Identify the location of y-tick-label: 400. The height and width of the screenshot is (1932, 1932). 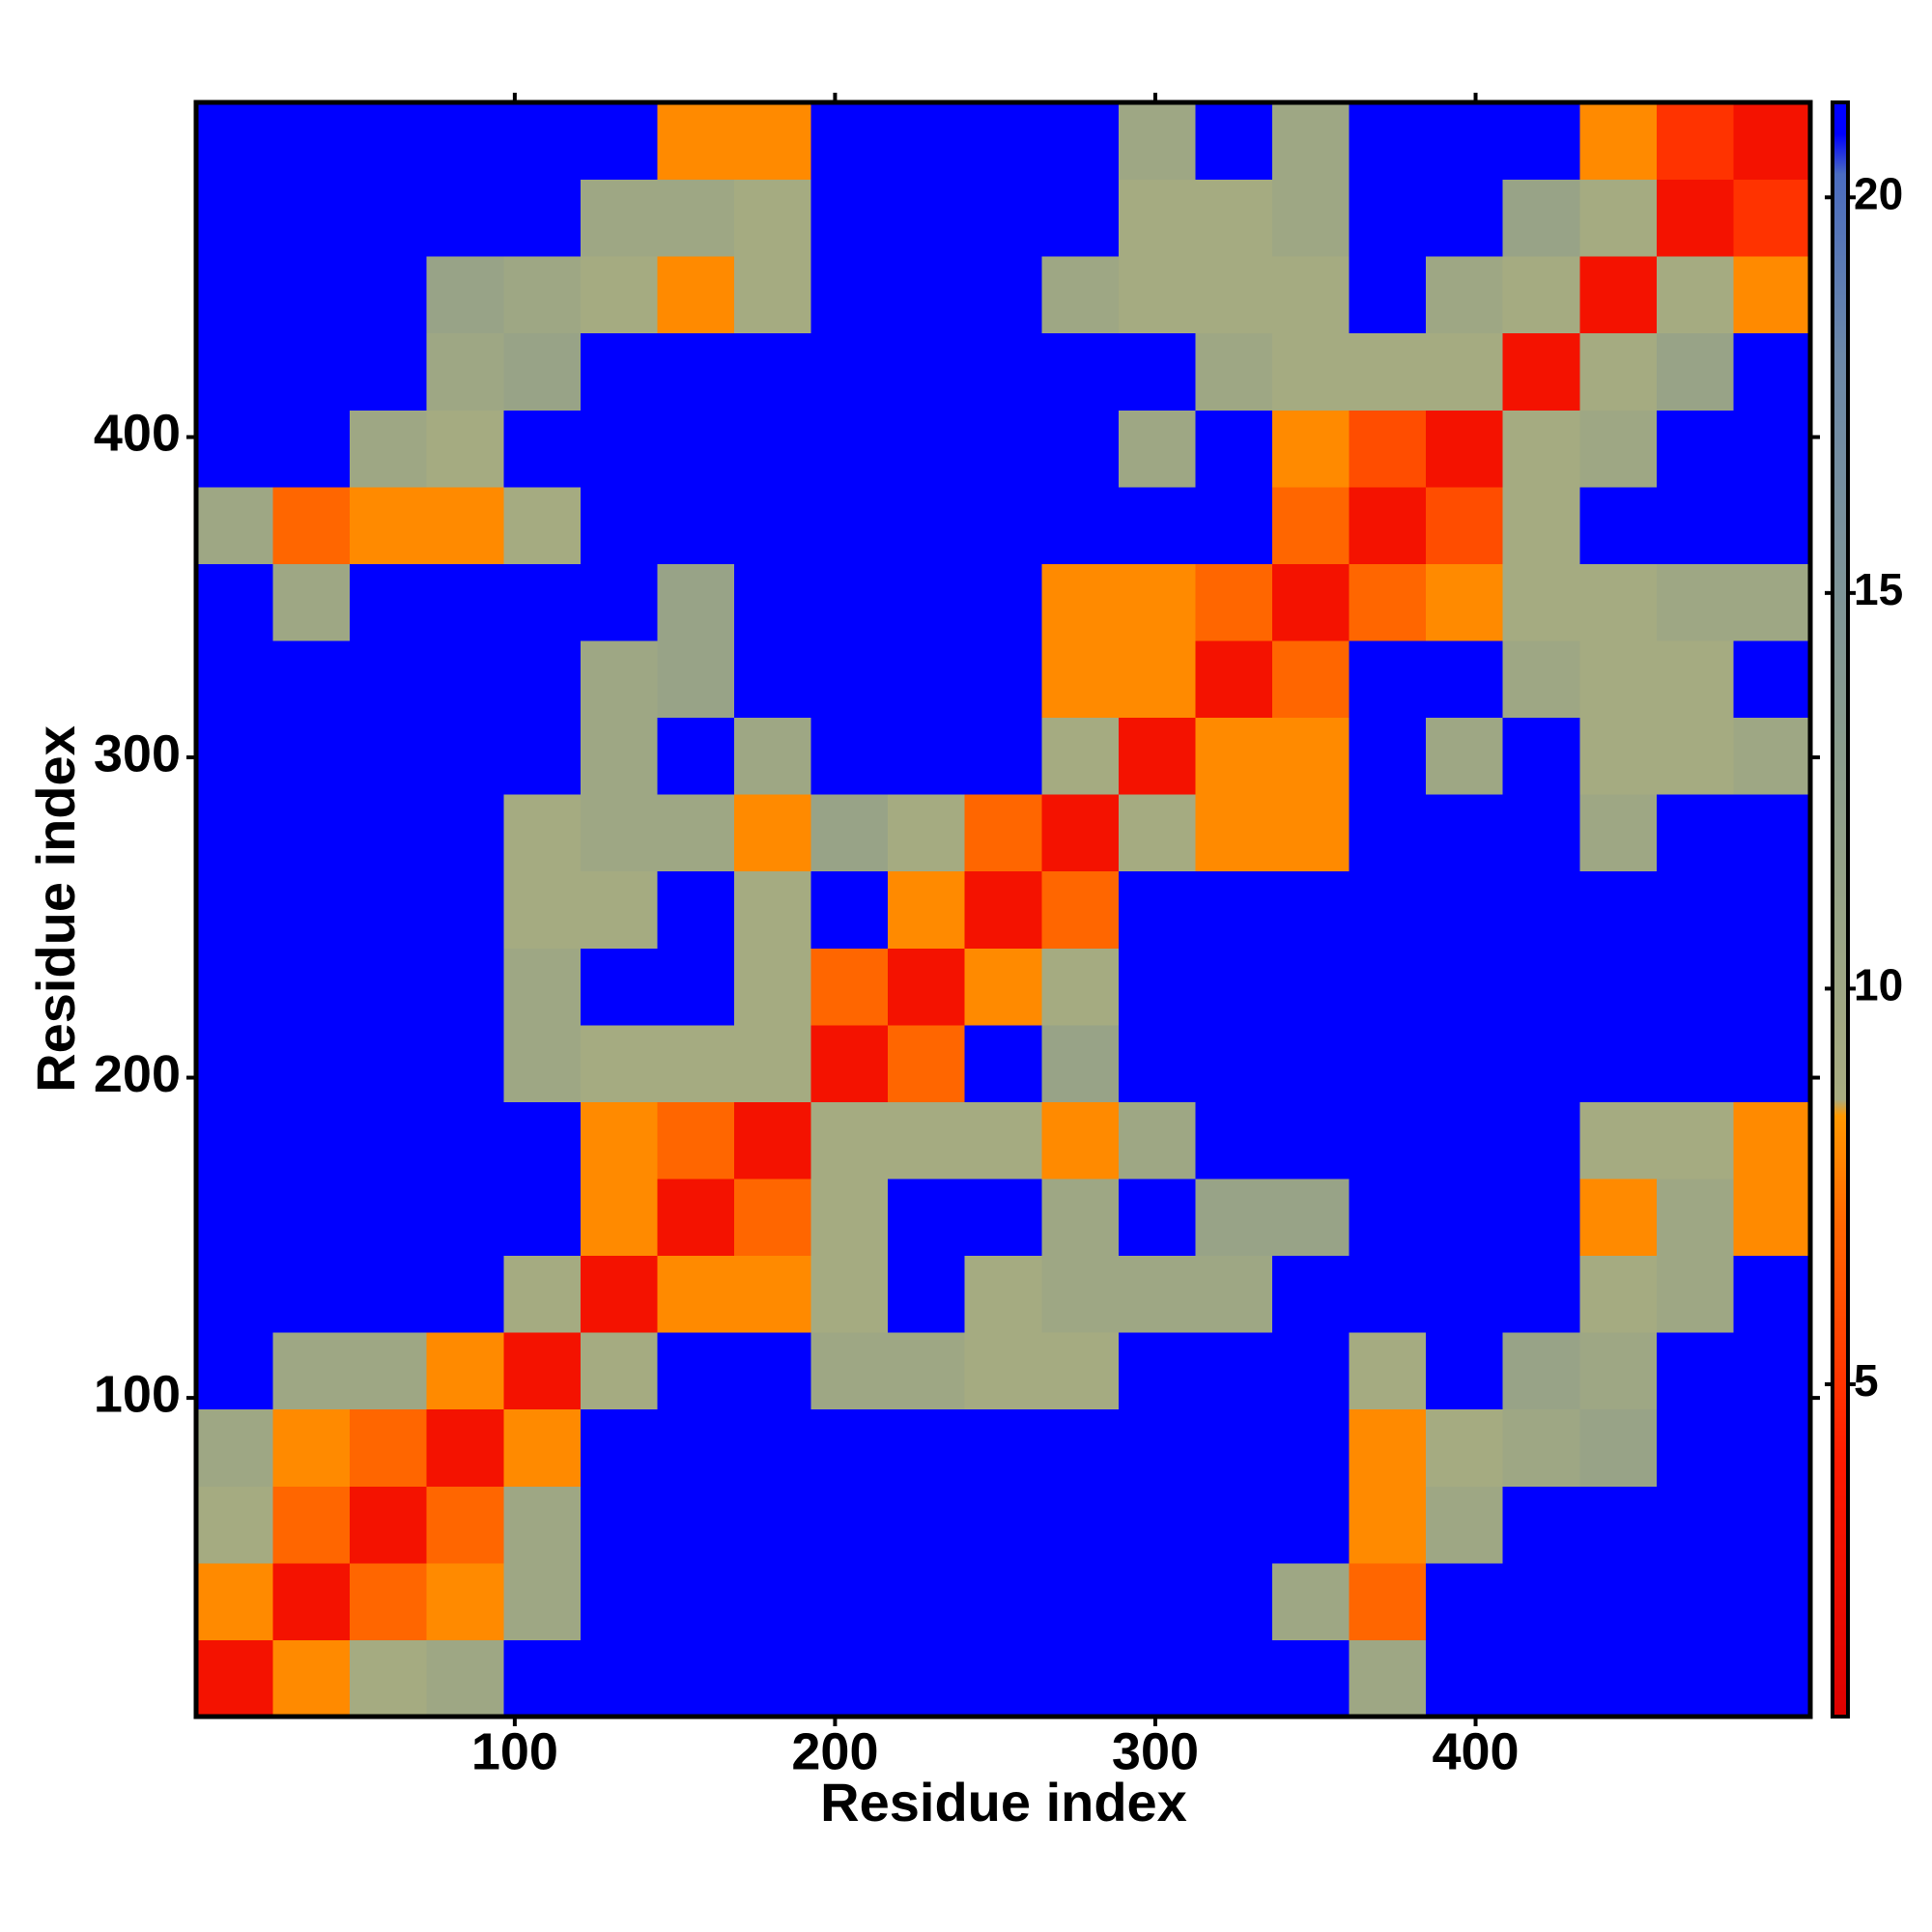
(137, 434).